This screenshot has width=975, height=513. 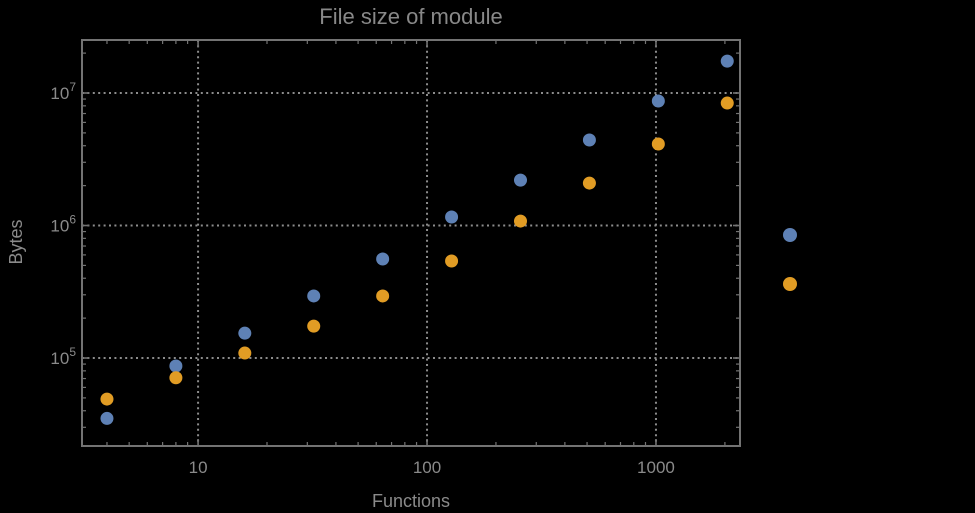 What do you see at coordinates (63, 356) in the screenshot?
I see `y-tick-label: 10⁵` at bounding box center [63, 356].